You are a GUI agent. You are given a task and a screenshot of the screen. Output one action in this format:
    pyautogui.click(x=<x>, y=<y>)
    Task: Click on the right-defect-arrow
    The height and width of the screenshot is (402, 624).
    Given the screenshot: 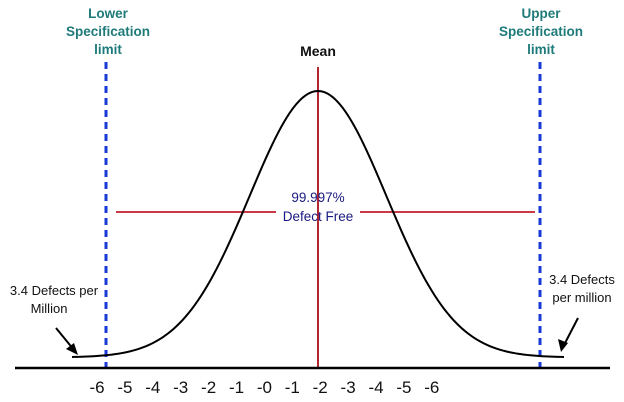 What is the action you would take?
    pyautogui.click(x=568, y=334)
    